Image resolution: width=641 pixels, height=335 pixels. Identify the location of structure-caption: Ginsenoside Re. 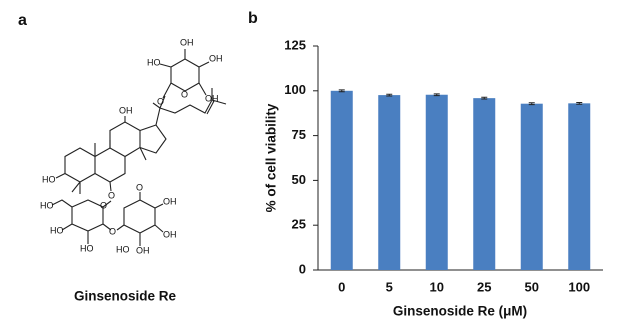
(125, 296).